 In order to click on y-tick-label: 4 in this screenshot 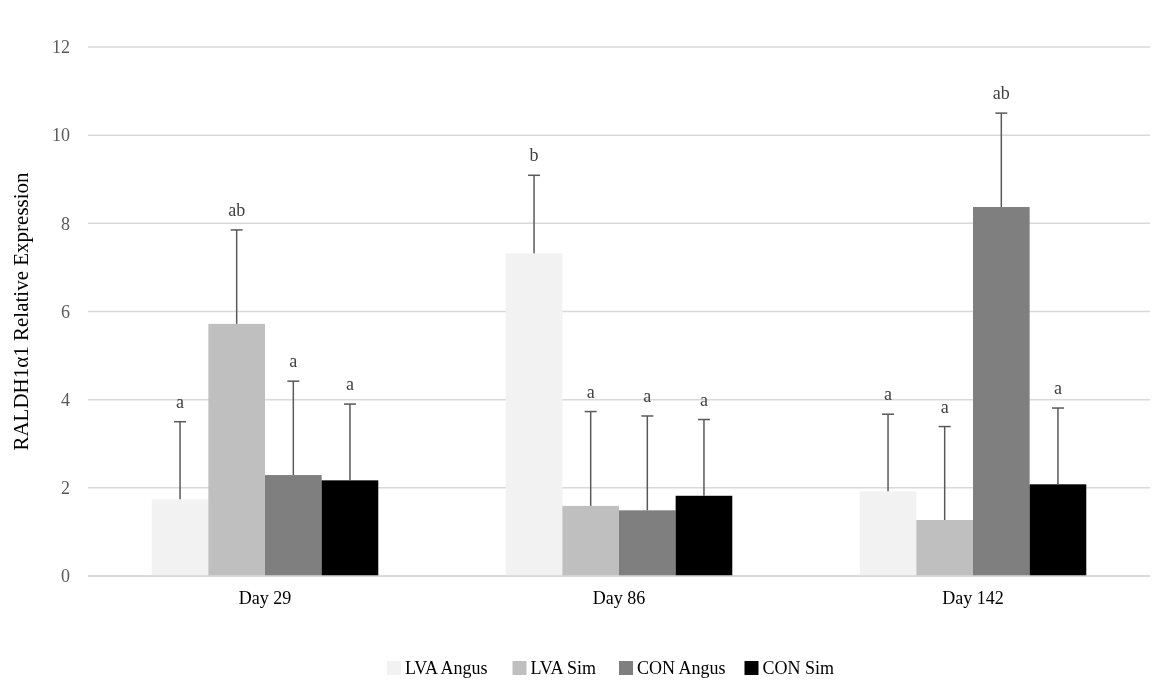, I will do `click(65, 399)`.